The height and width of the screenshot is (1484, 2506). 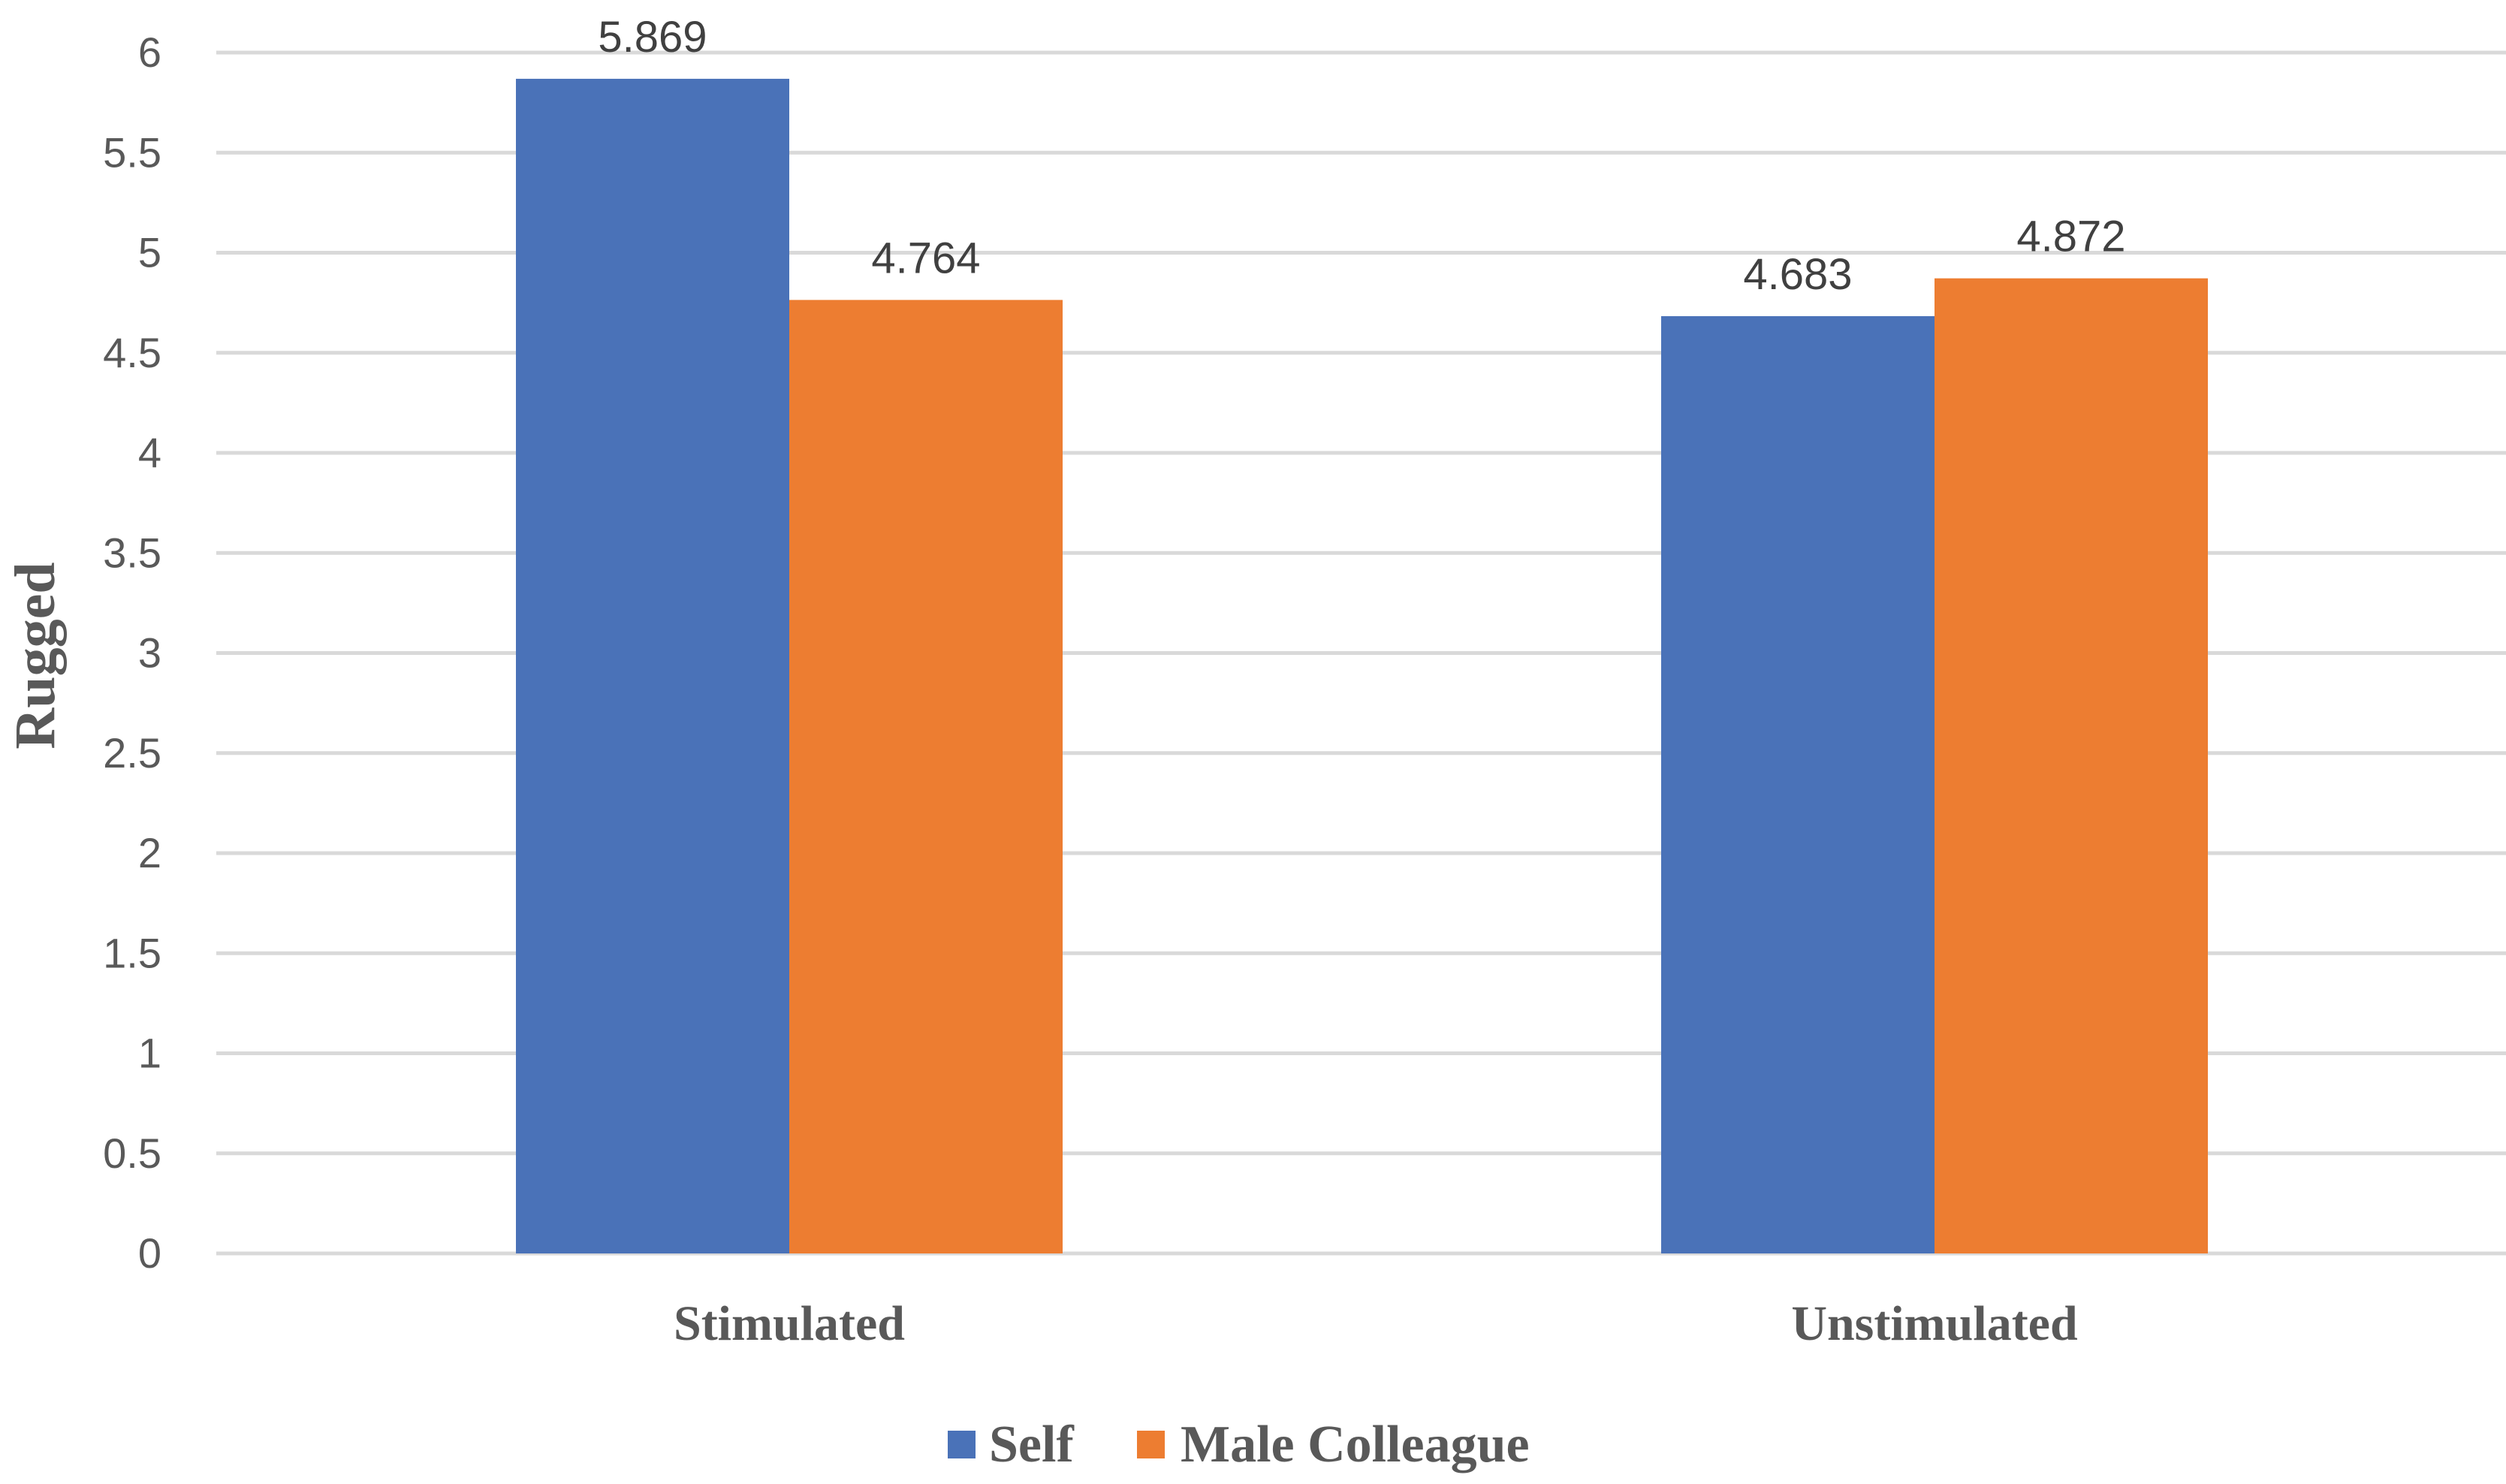 What do you see at coordinates (652, 665) in the screenshot?
I see `bar-self-stimulated` at bounding box center [652, 665].